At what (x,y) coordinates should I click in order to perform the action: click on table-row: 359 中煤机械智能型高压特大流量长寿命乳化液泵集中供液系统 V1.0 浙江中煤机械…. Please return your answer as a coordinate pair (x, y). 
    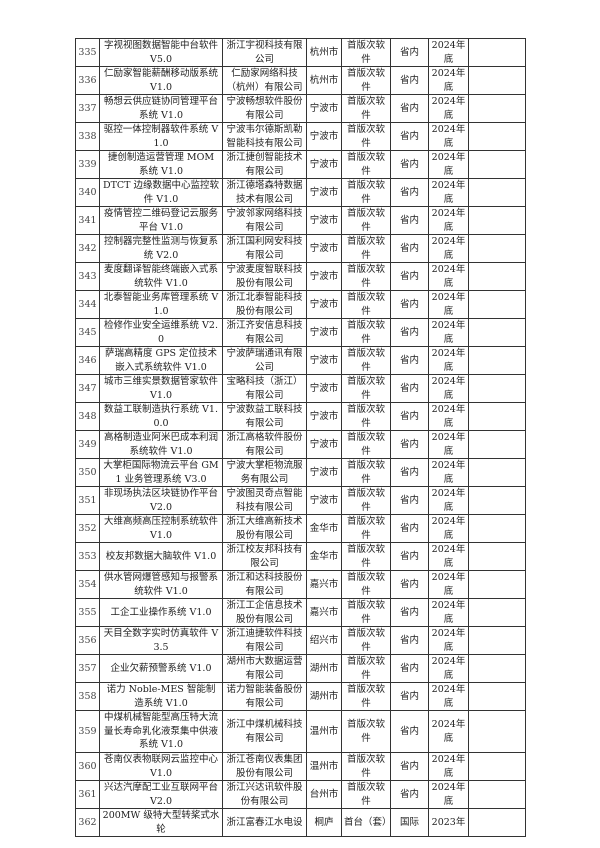
    Looking at the image, I should click on (300, 731).